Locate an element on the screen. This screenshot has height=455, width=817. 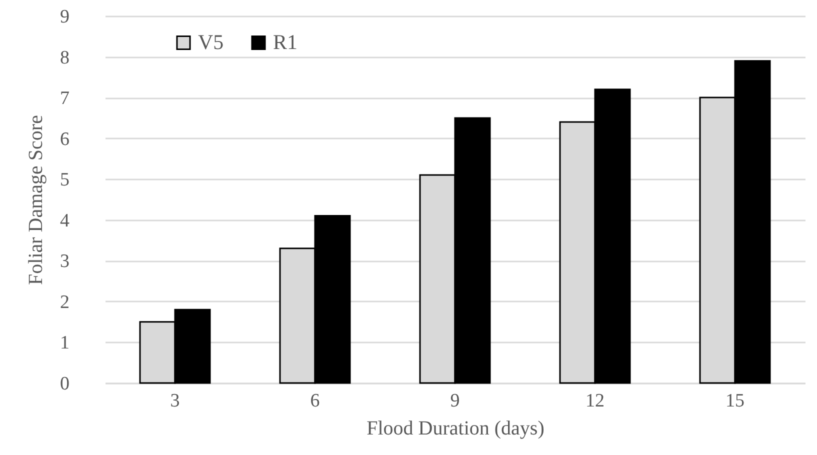
y-tick-label: 6 is located at coordinates (65, 139).